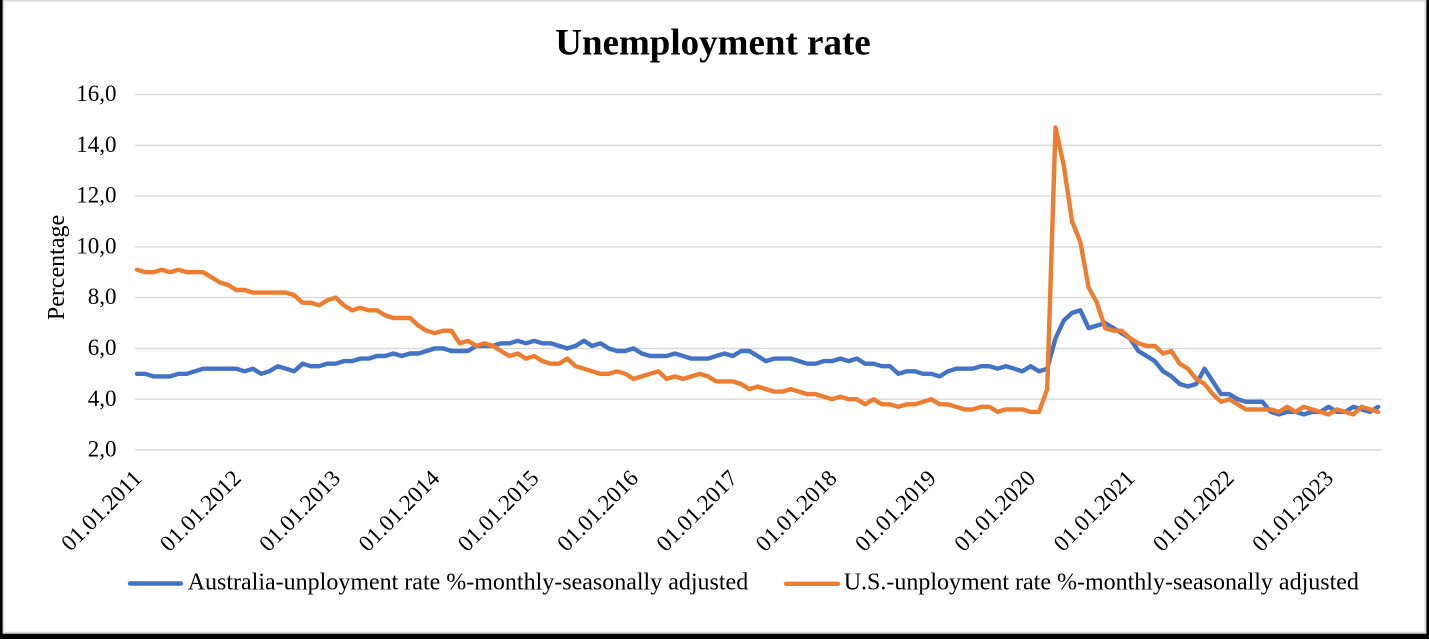 The height and width of the screenshot is (644, 1429). What do you see at coordinates (96, 93) in the screenshot?
I see `svg-text: 16,0` at bounding box center [96, 93].